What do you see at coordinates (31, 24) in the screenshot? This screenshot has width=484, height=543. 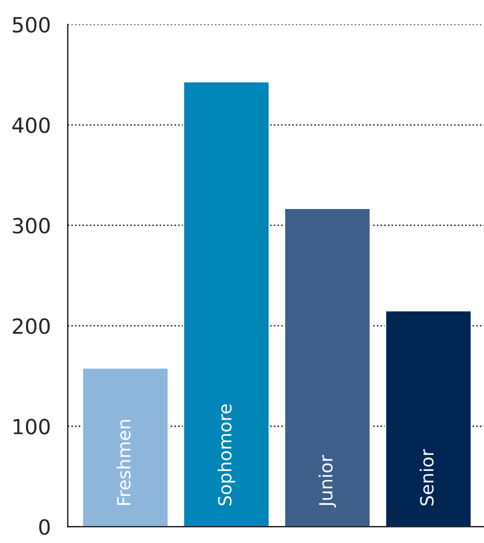 I see `y-tick-label: 500` at bounding box center [31, 24].